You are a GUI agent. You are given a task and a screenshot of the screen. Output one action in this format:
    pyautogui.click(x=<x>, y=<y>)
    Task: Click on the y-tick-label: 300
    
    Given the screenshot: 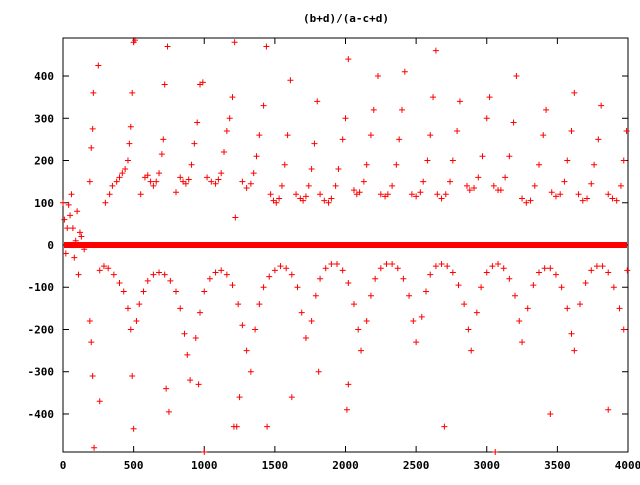 What is the action you would take?
    pyautogui.click(x=44, y=118)
    